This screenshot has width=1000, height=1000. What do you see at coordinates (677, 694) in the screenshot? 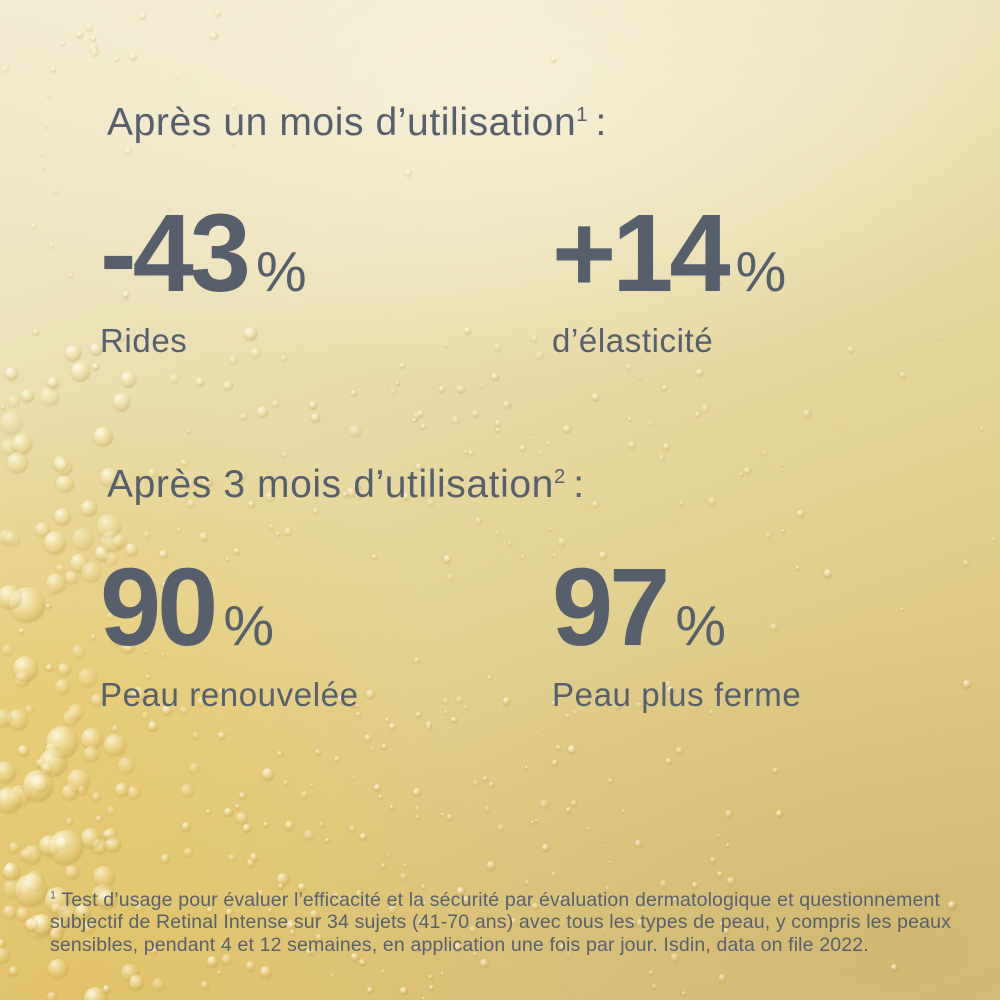
I see `stat-label: Peau plus ferme` at bounding box center [677, 694].